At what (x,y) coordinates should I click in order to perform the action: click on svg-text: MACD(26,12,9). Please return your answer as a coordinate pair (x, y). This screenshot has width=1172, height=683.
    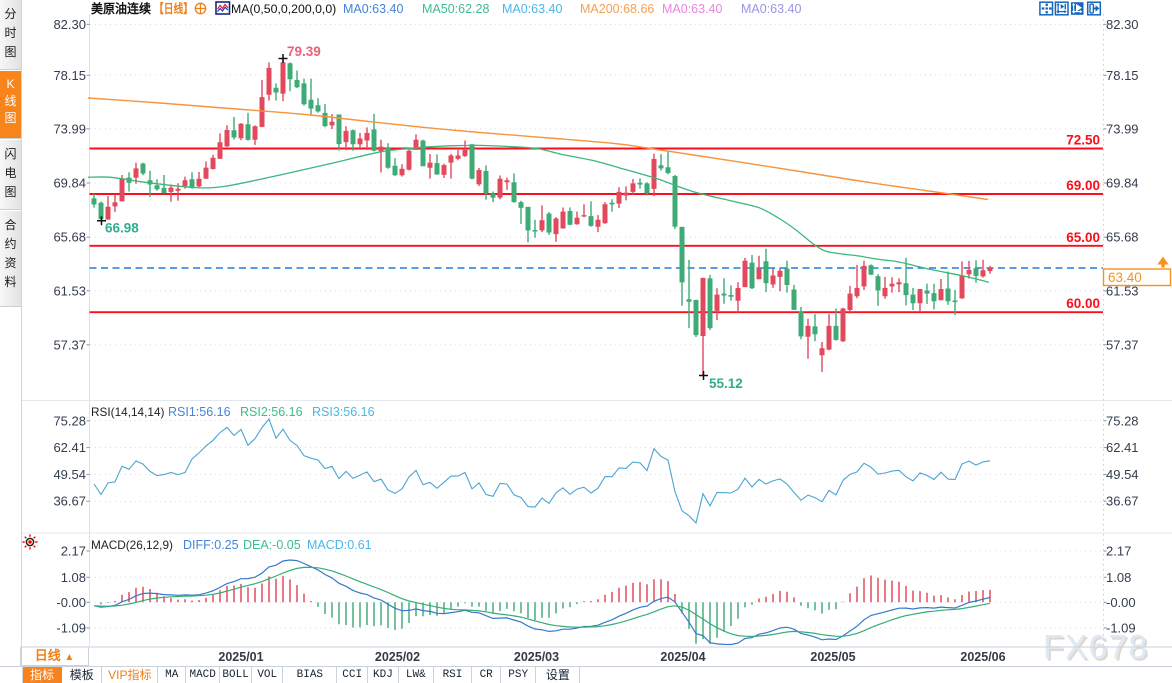
    Looking at the image, I should click on (132, 545).